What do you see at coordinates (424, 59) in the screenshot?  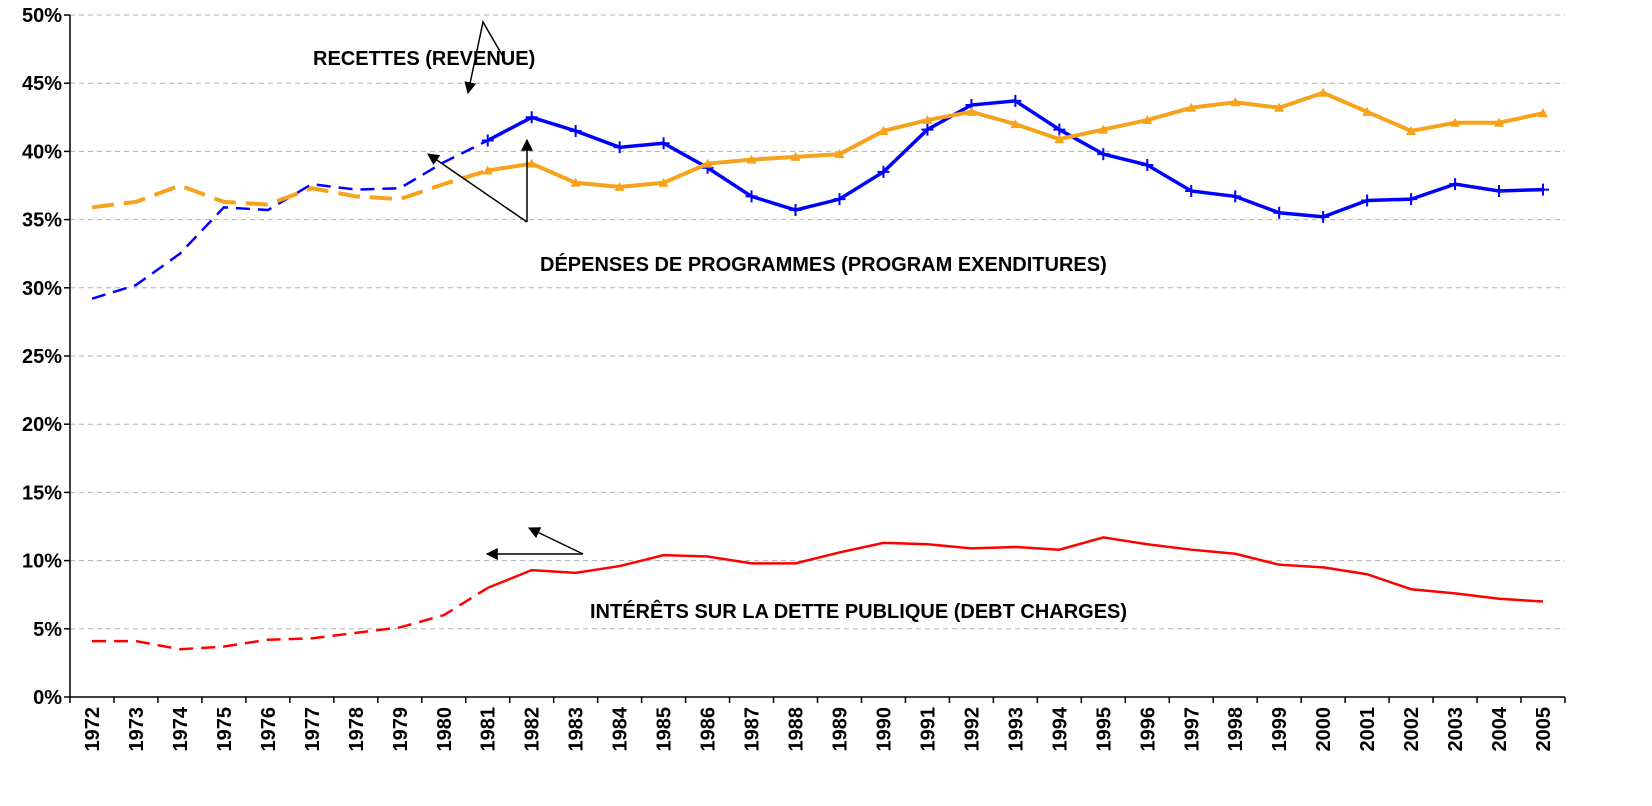 I see `series-label: RECETTES (REVENUE)` at bounding box center [424, 59].